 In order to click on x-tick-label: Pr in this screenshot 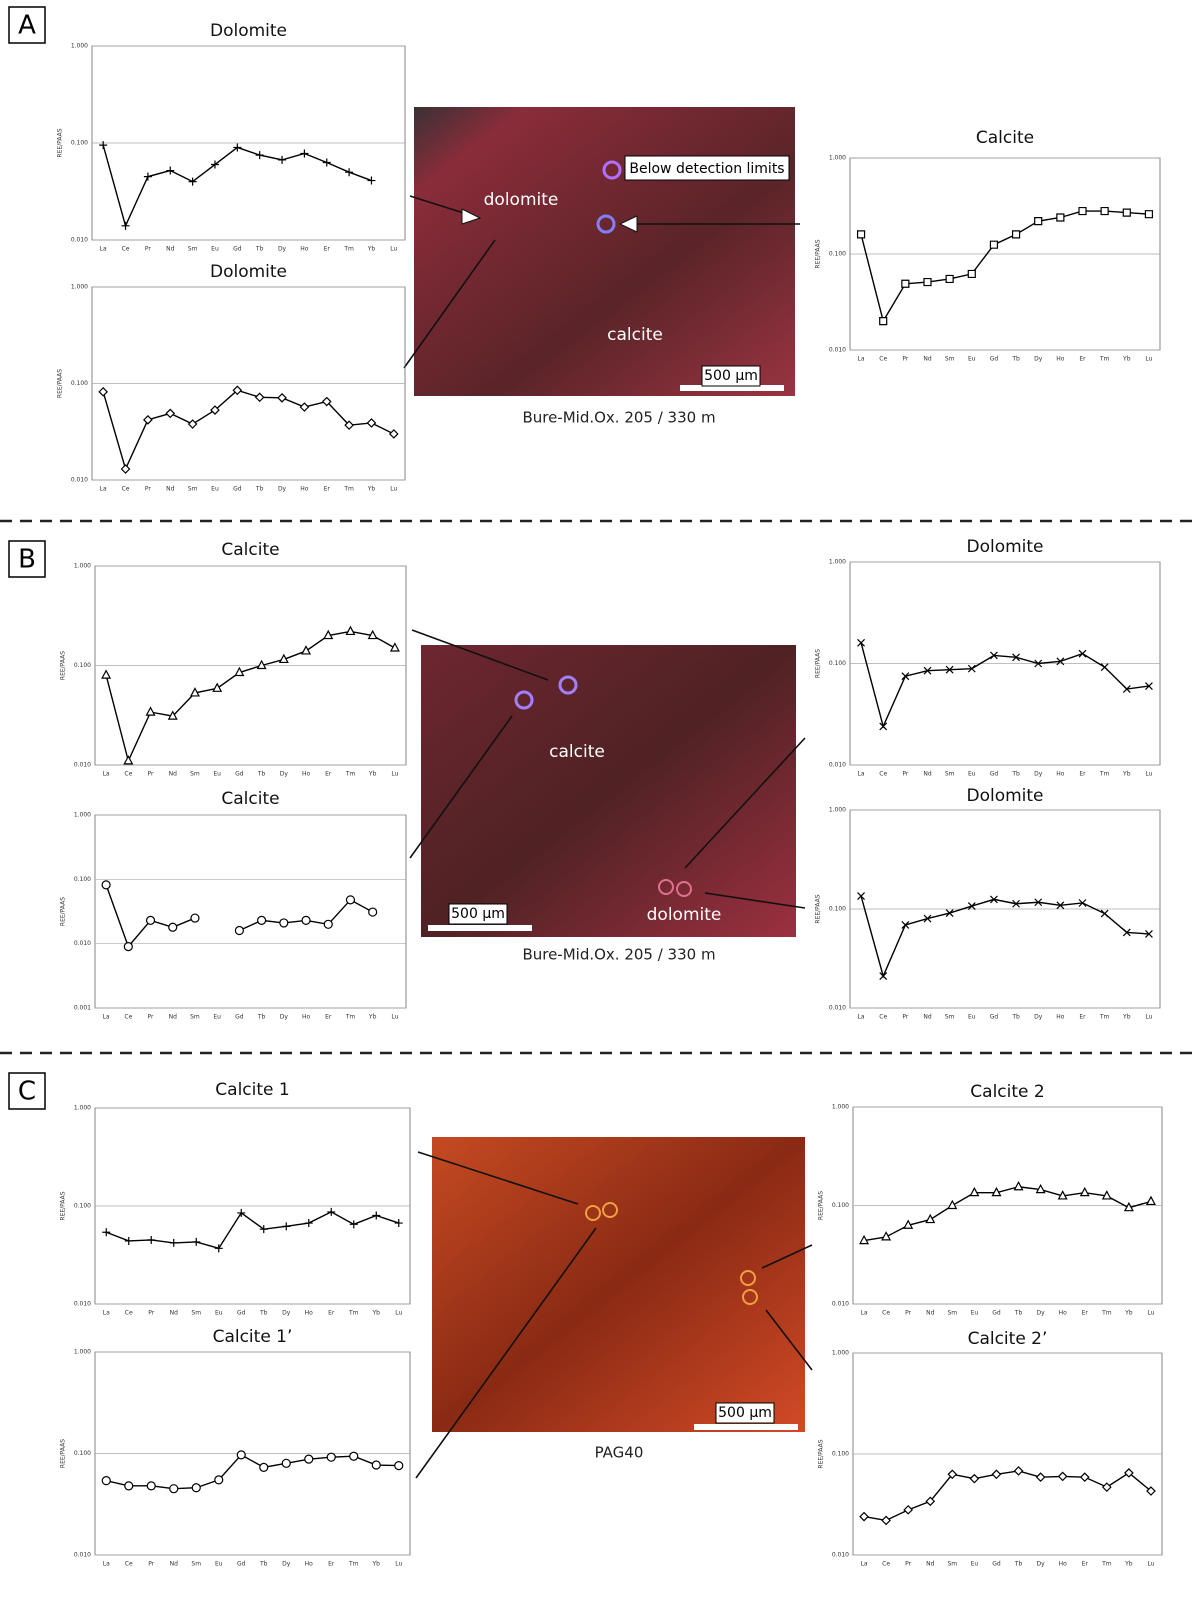, I will do `click(908, 1313)`.